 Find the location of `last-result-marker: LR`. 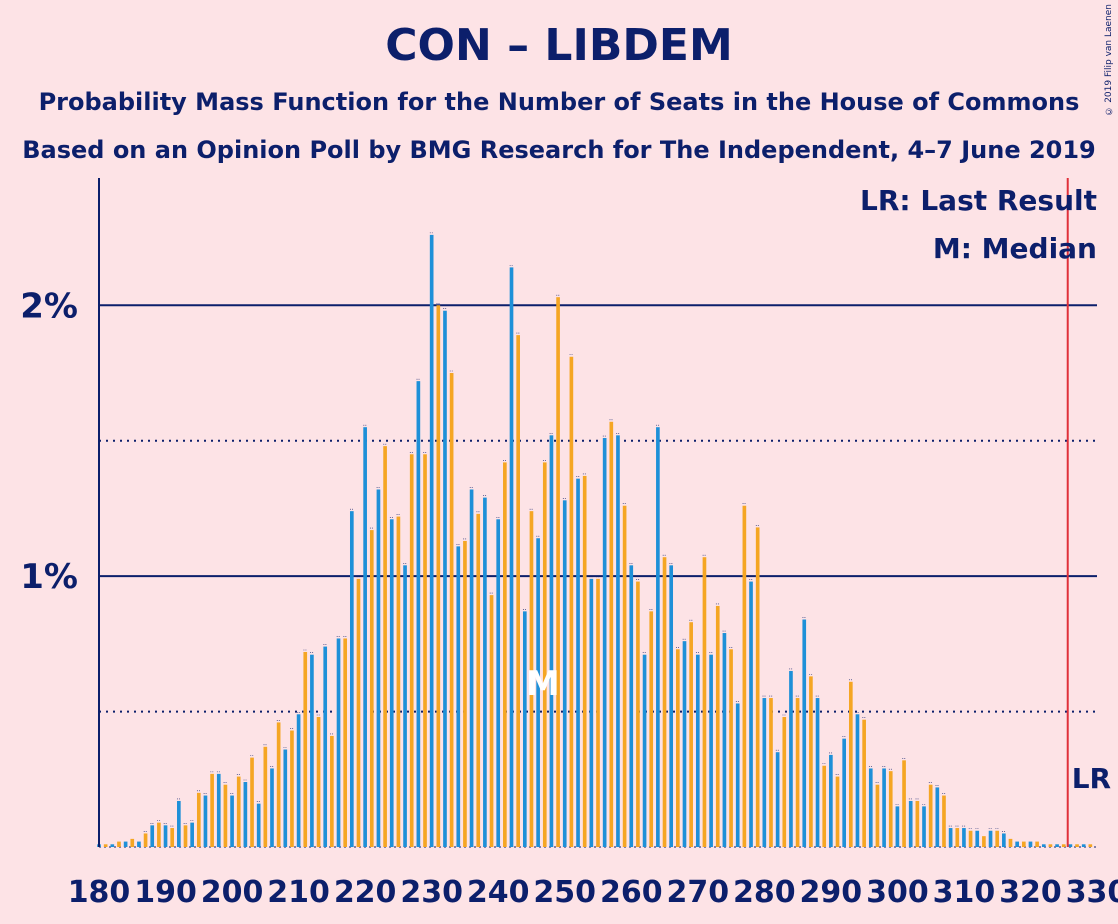

last-result-marker: LR is located at coordinates (1091, 778).